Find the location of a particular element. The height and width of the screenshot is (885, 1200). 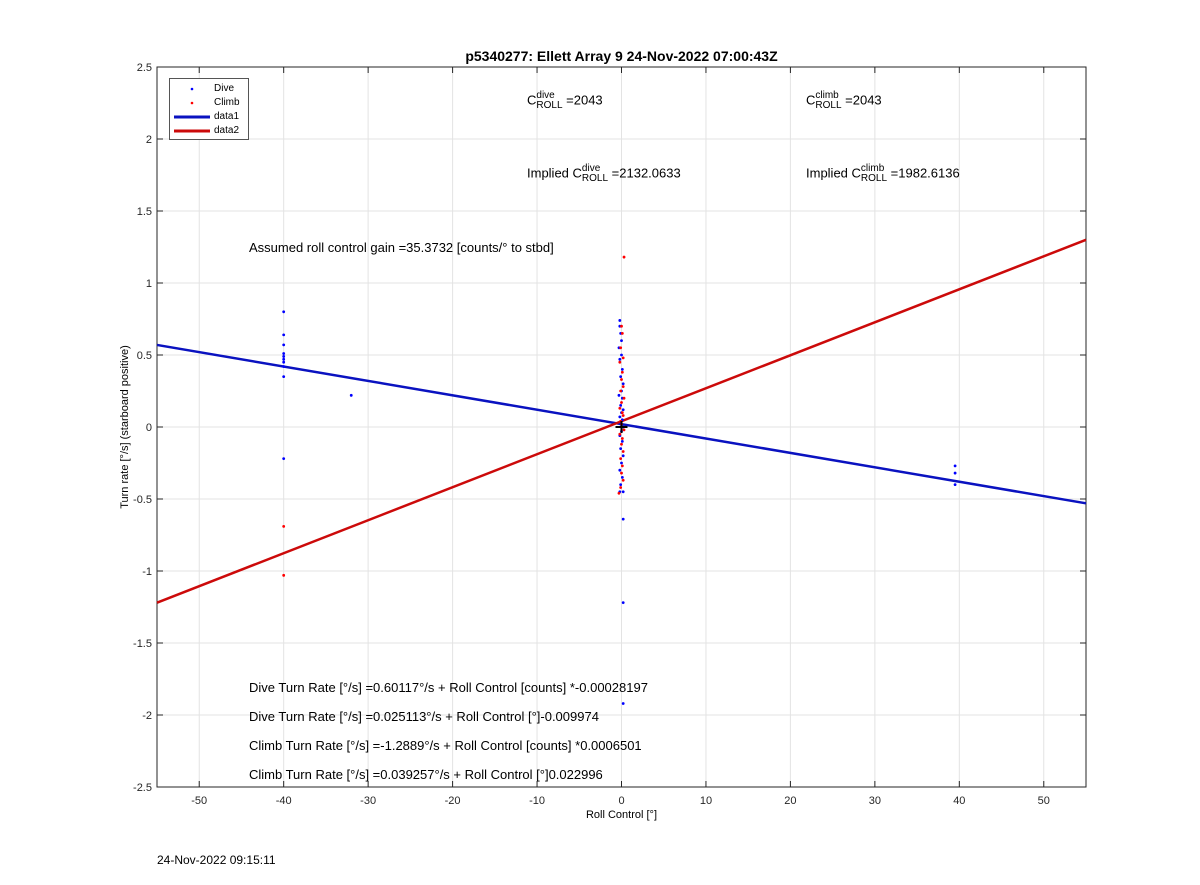

x-tick-label: 40 is located at coordinates (959, 801).